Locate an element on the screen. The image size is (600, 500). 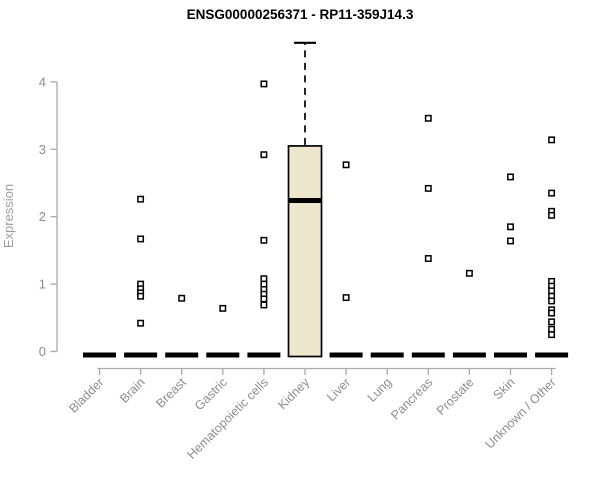
box is located at coordinates (305, 251).